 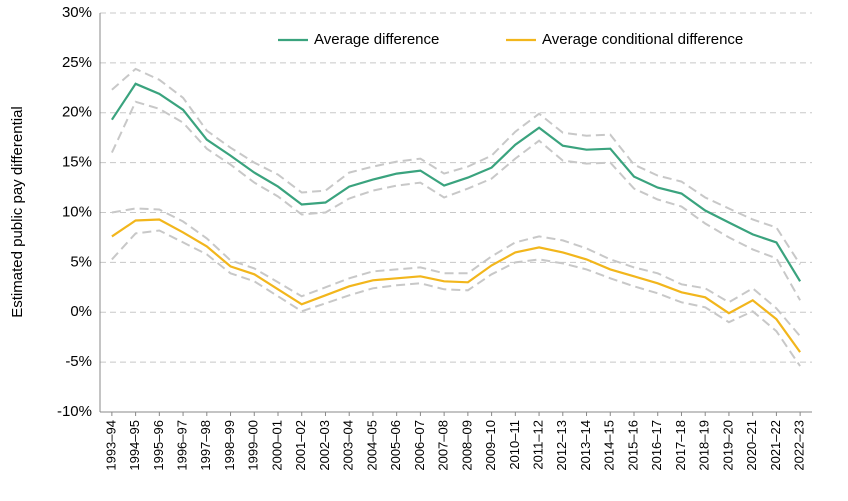 I want to click on x-tick-label: 2010–11, so click(x=514, y=445).